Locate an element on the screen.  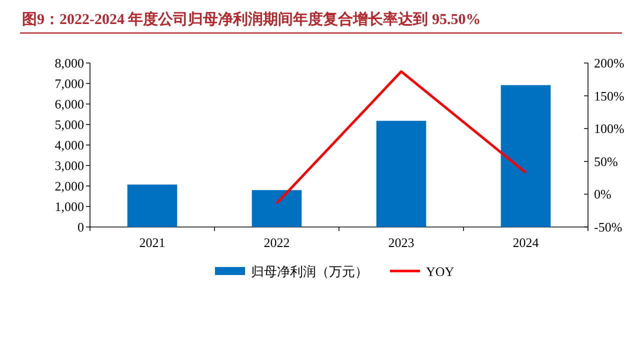
x-tick-label: 2024 is located at coordinates (526, 242).